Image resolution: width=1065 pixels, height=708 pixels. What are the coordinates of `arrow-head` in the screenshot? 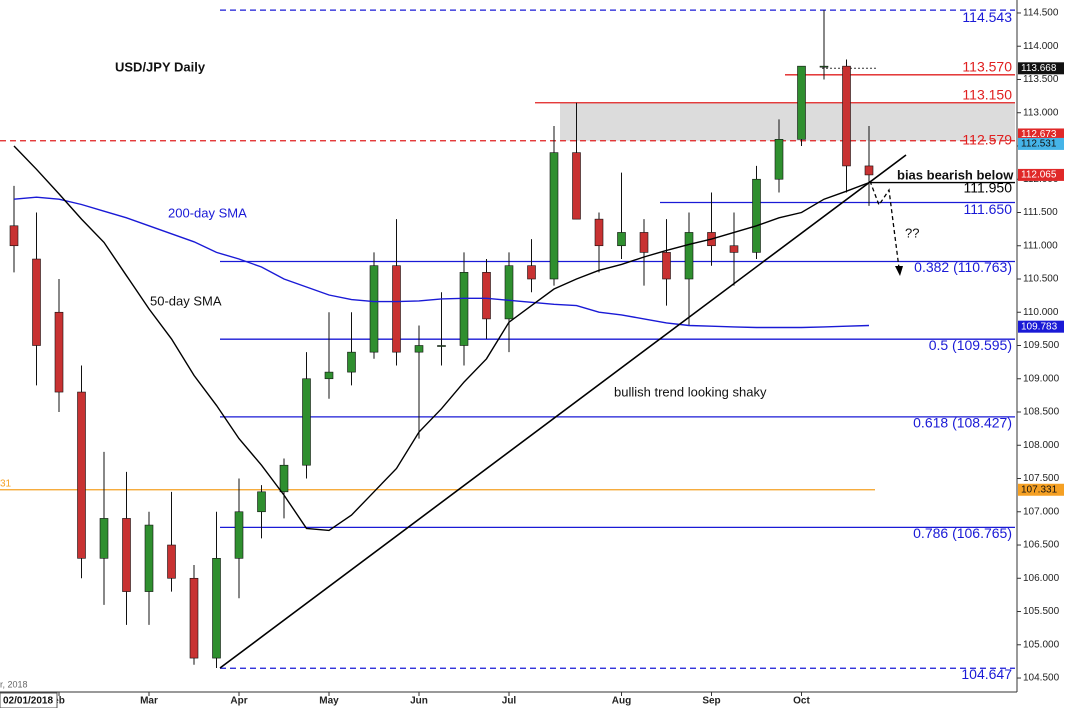 It's located at (899, 271).